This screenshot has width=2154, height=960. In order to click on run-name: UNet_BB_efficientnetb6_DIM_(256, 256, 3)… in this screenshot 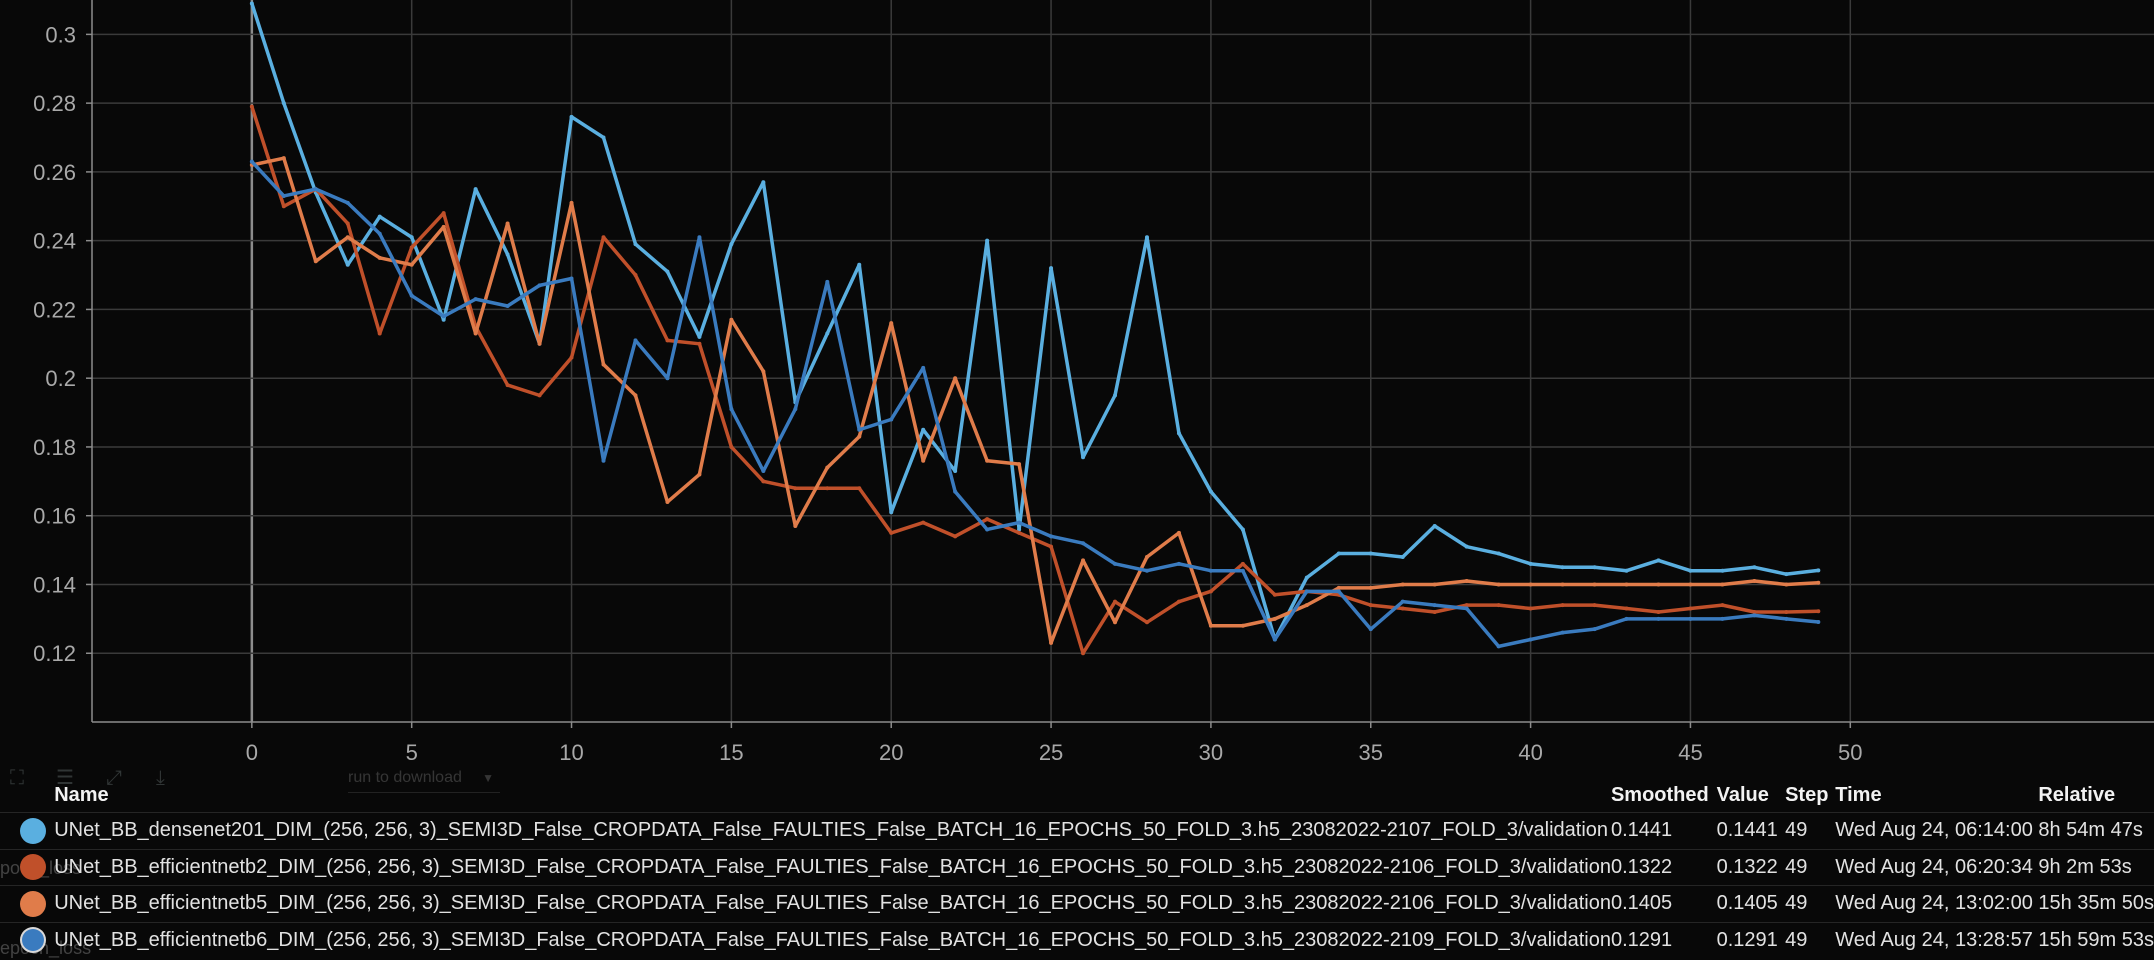, I will do `click(832, 939)`.